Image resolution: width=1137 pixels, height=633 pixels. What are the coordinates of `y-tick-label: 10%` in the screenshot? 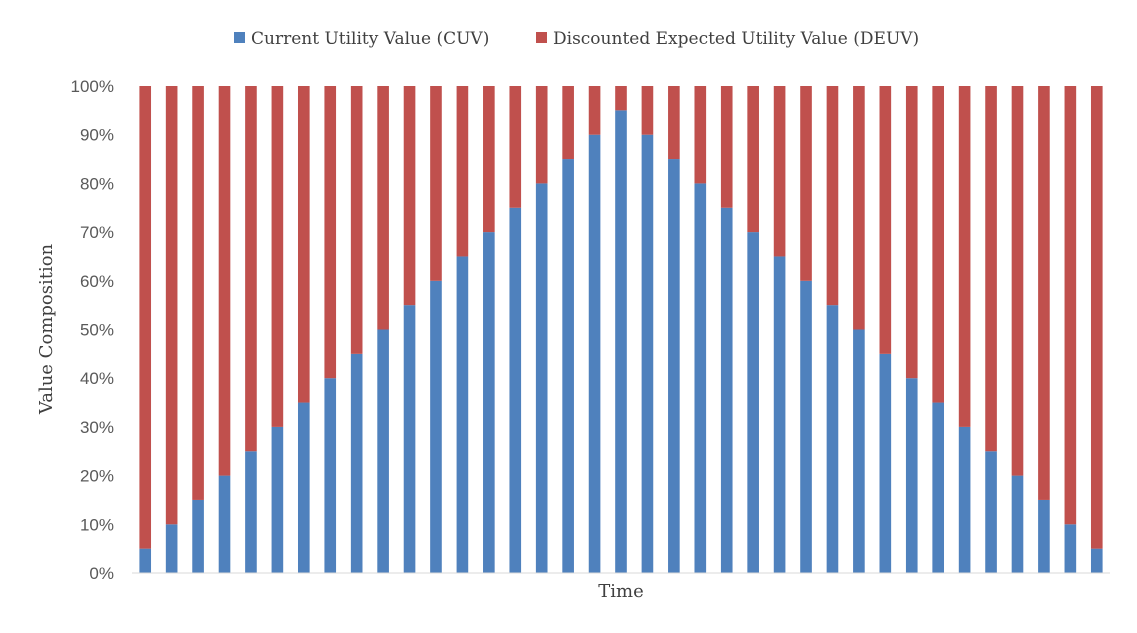 It's located at (97, 524).